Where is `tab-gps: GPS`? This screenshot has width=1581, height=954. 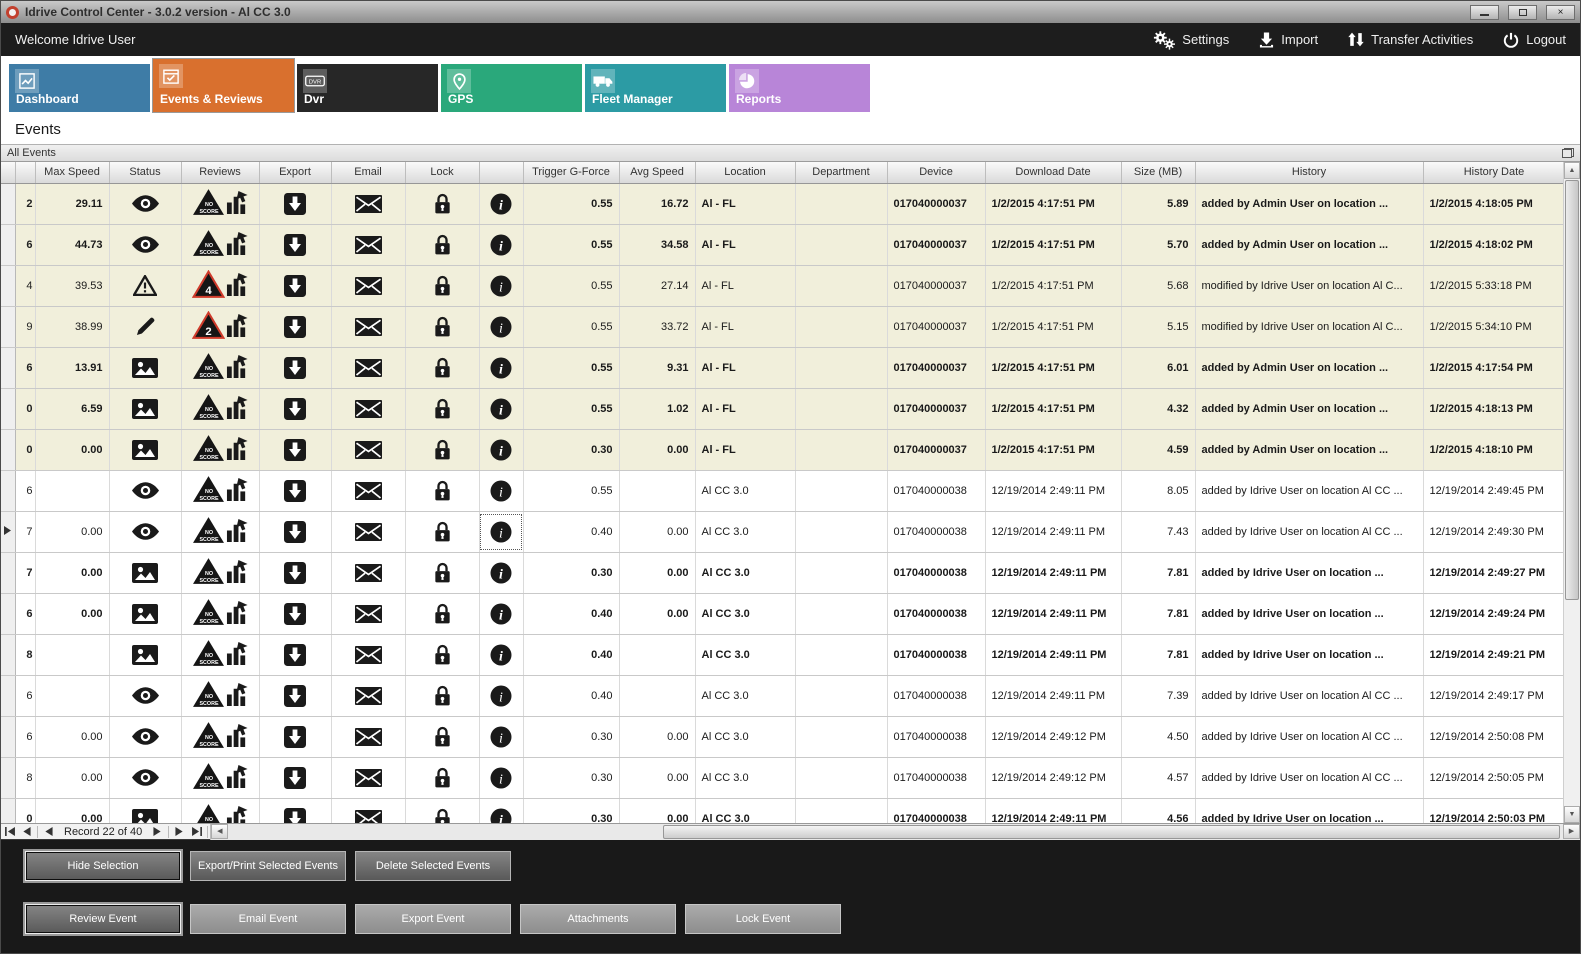
tab-gps: GPS is located at coordinates (511, 88).